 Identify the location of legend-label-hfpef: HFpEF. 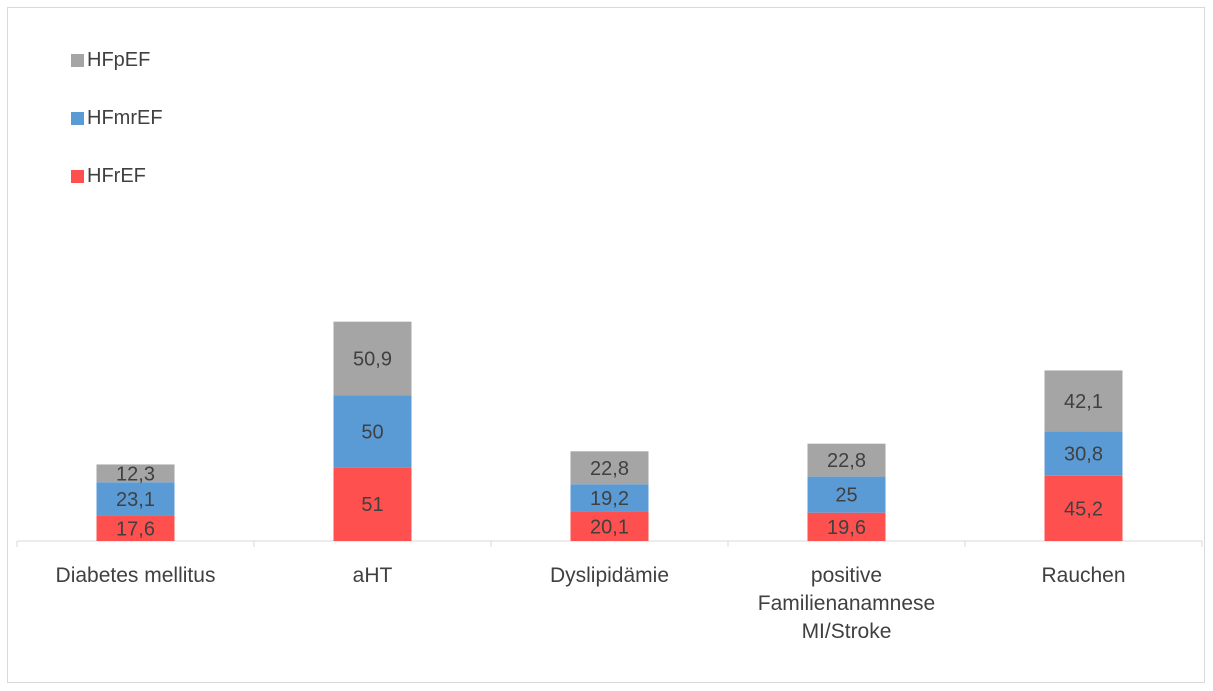
(119, 60).